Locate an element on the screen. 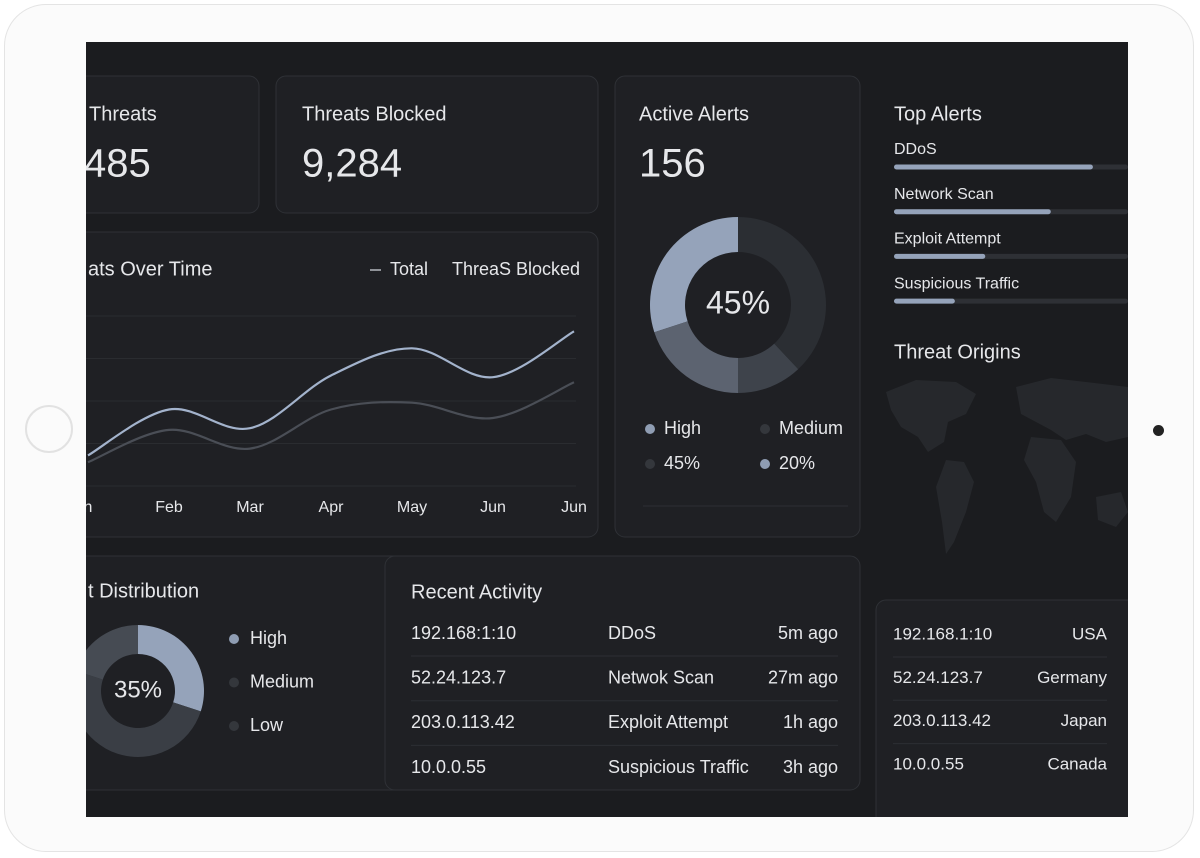 Image resolution: width=1200 pixels, height=858 pixels. activity-ip: 10.0.0.55 is located at coordinates (448, 767).